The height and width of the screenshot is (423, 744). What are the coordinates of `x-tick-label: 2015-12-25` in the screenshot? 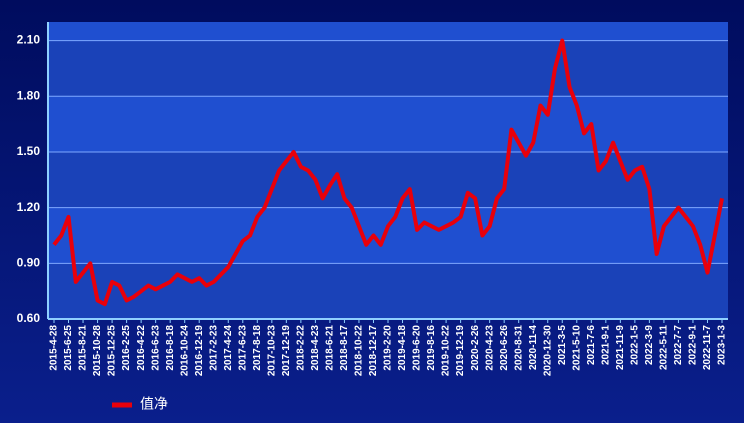 It's located at (112, 351).